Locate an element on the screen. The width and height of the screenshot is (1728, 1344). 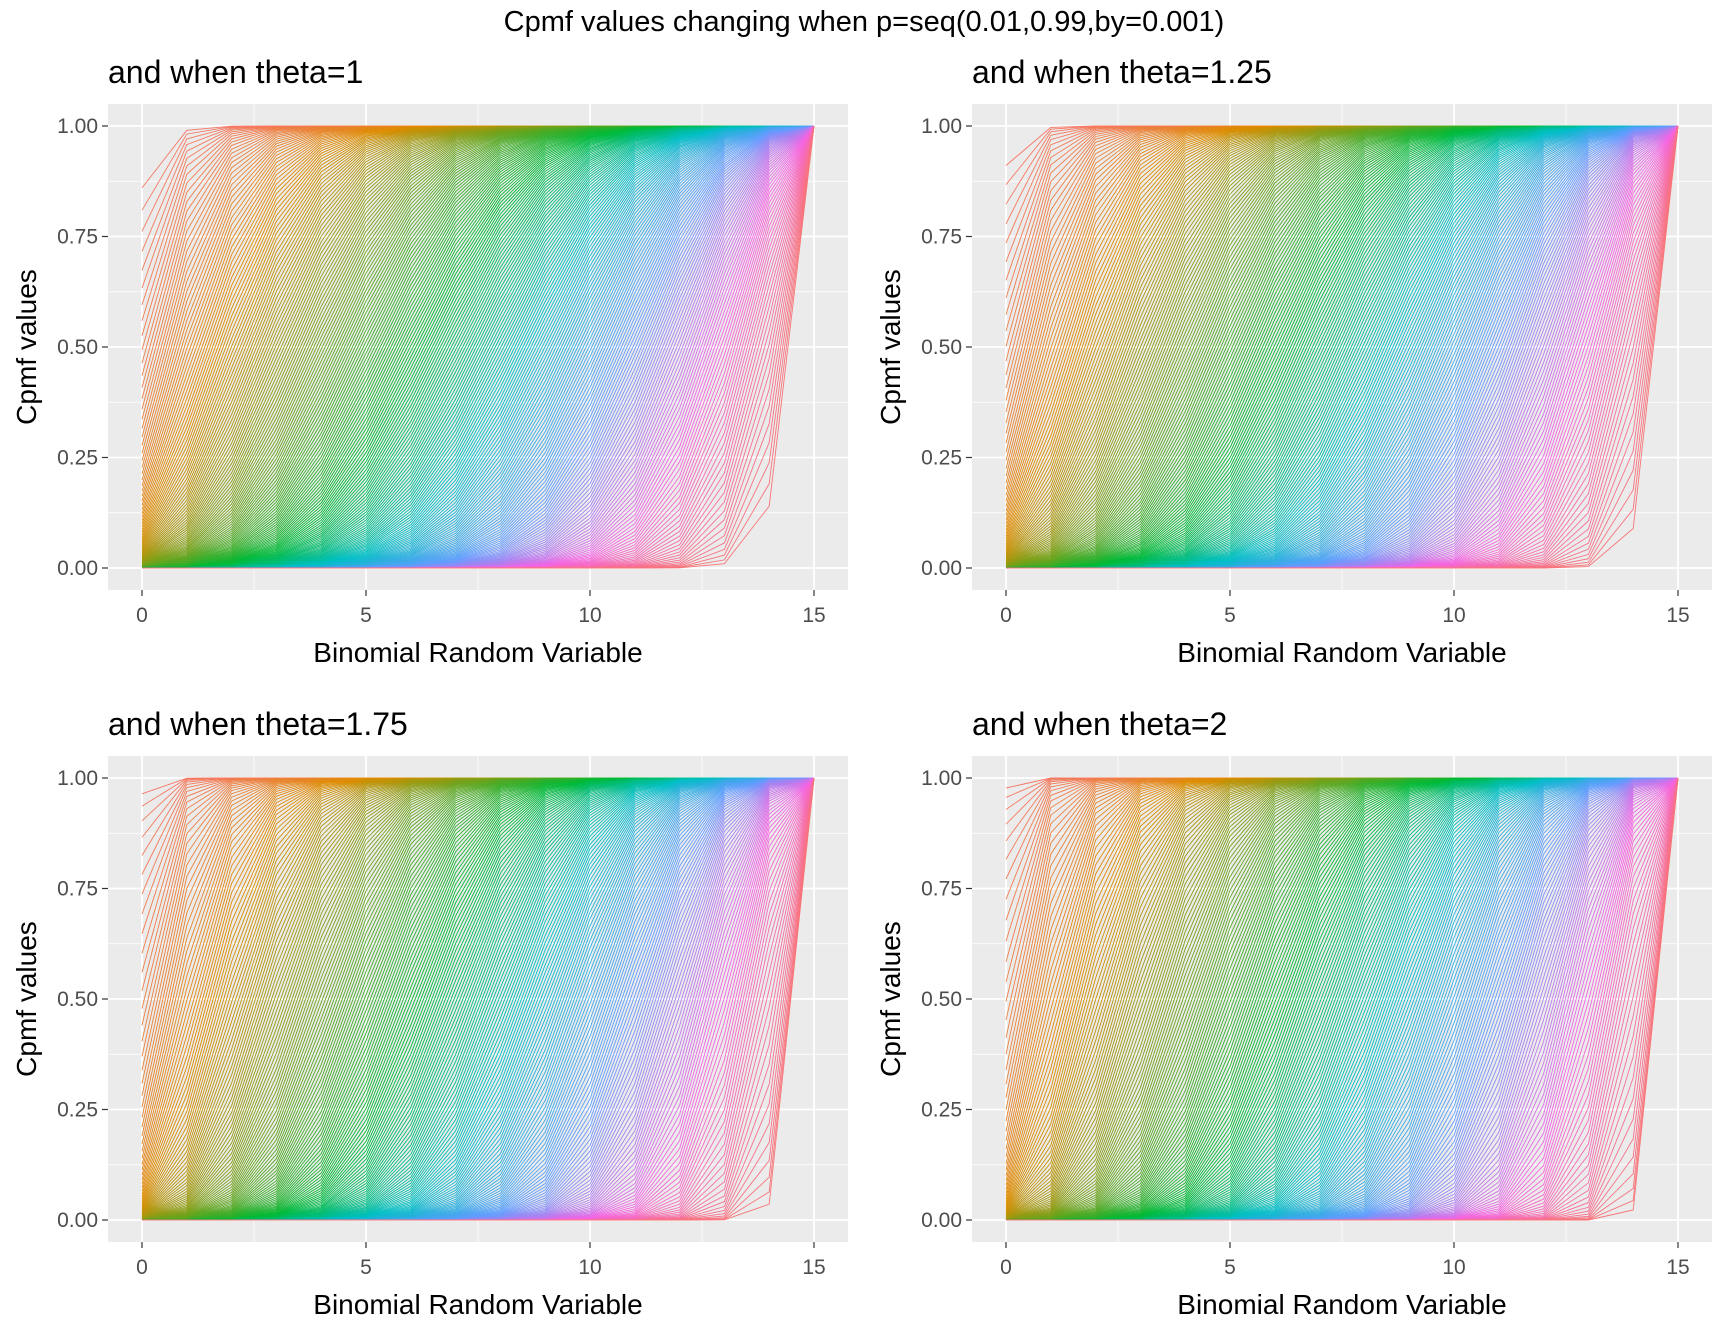
panel-title: and when theta=2 is located at coordinates (1100, 724).